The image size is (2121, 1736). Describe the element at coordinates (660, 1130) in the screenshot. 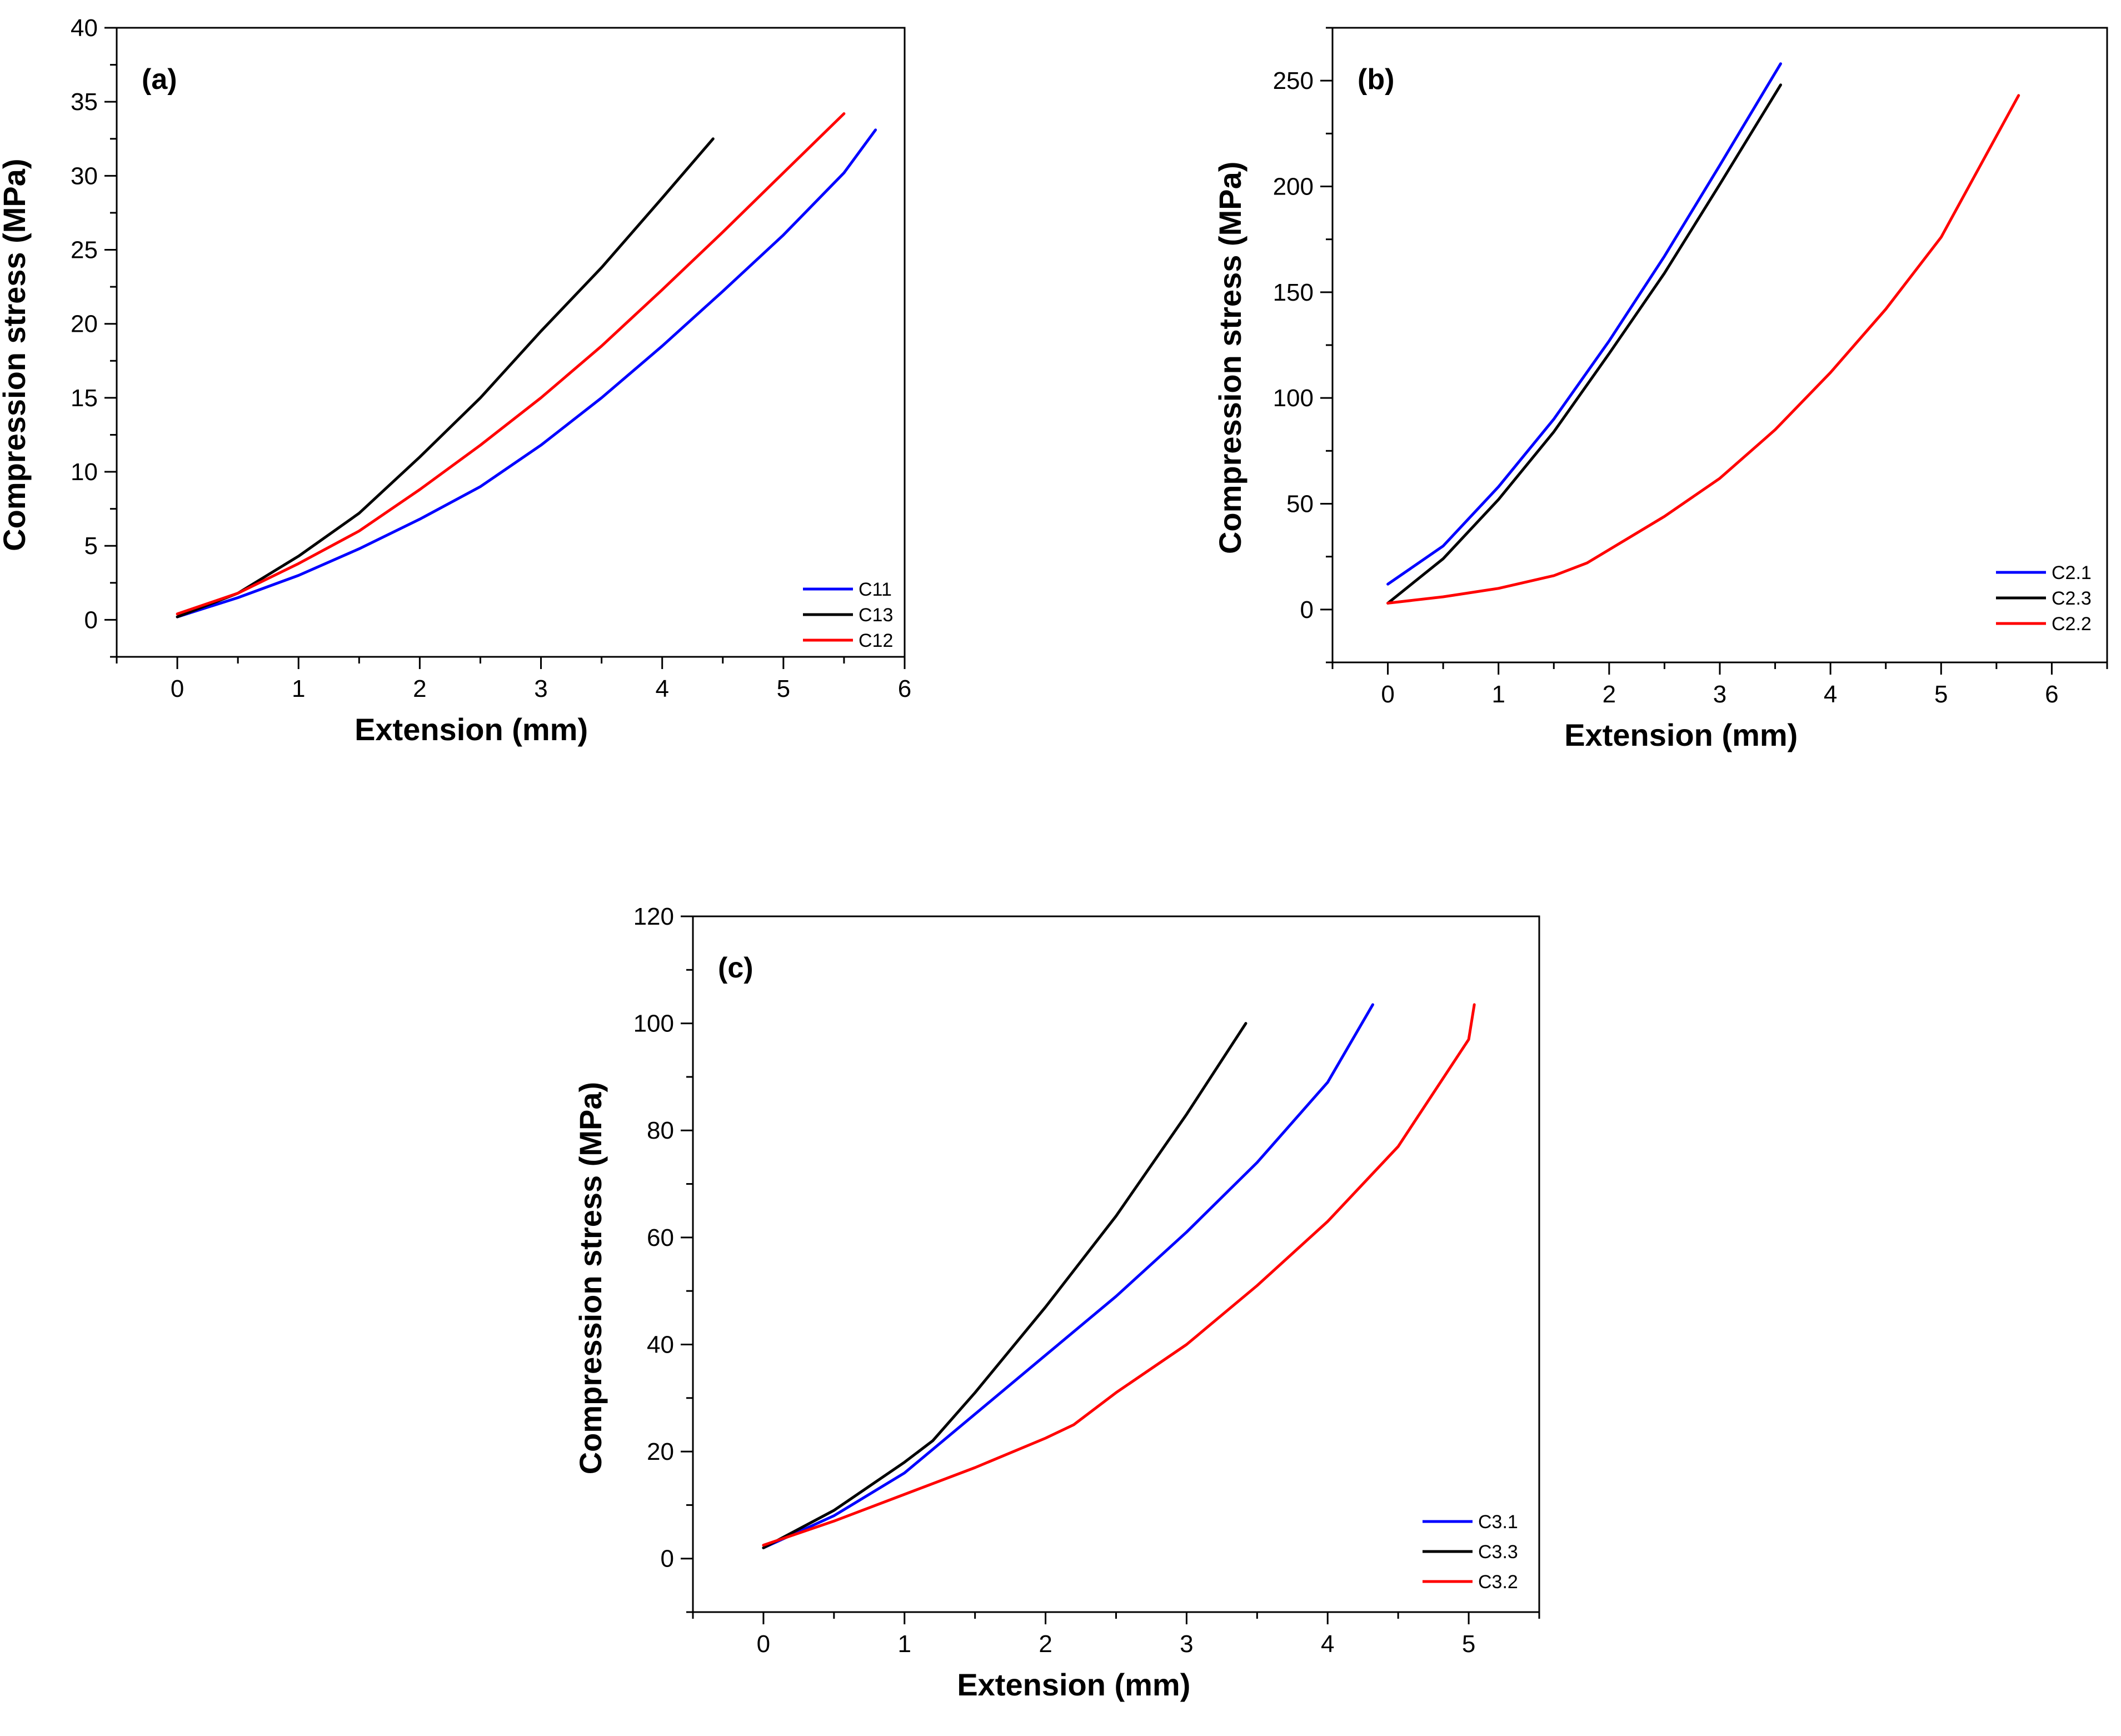

I see `y-tick-label: 80` at that location.